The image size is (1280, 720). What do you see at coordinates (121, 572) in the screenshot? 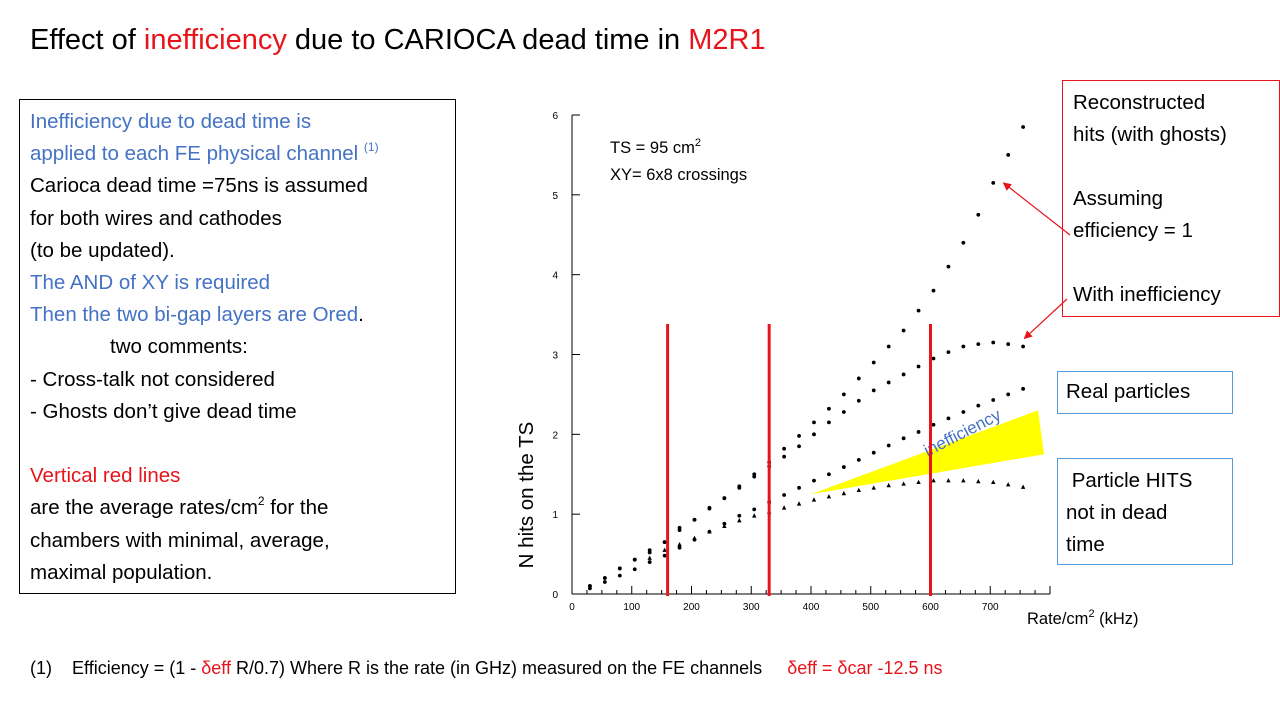
I see `explanation-line: maximal population.` at bounding box center [121, 572].